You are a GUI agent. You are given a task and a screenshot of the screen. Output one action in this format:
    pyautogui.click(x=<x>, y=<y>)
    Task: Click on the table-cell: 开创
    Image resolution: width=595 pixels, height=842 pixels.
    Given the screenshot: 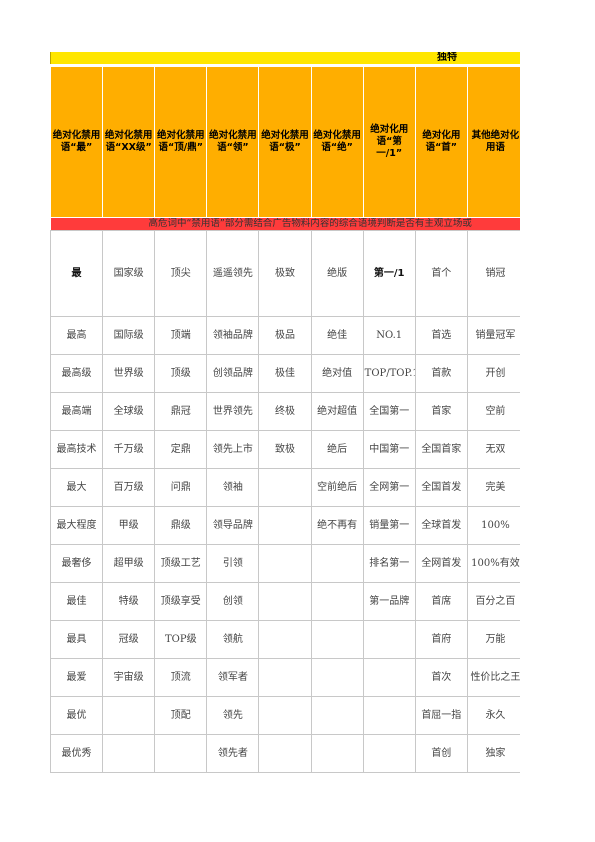 What is the action you would take?
    pyautogui.click(x=493, y=373)
    